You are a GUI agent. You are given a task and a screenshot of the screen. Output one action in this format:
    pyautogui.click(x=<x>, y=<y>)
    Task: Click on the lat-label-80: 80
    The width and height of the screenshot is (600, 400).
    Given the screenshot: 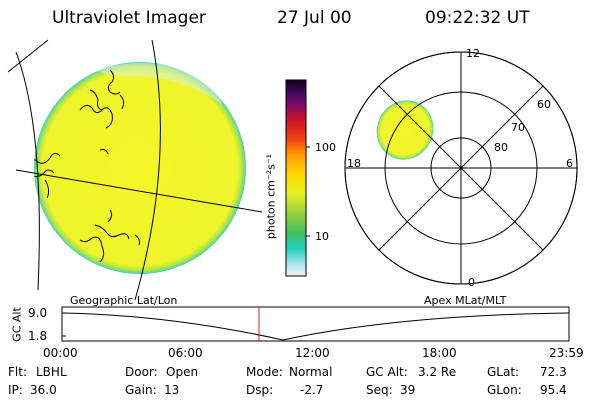 What is the action you would take?
    pyautogui.click(x=501, y=147)
    